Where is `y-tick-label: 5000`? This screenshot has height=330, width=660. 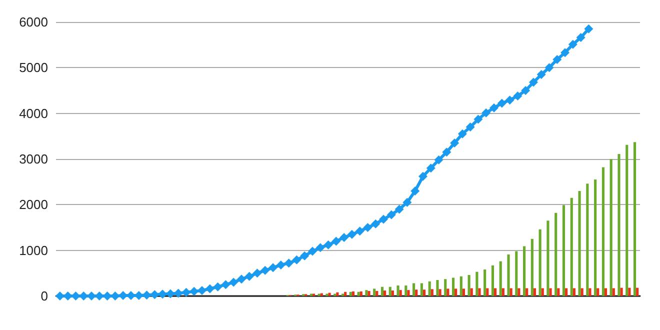
y-tick-label: 5000 is located at coordinates (33, 68).